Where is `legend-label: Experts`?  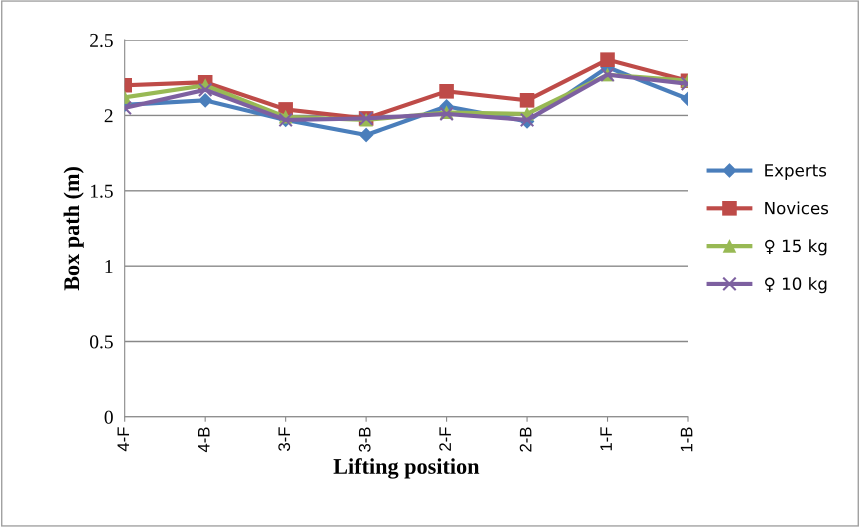 legend-label: Experts is located at coordinates (795, 172).